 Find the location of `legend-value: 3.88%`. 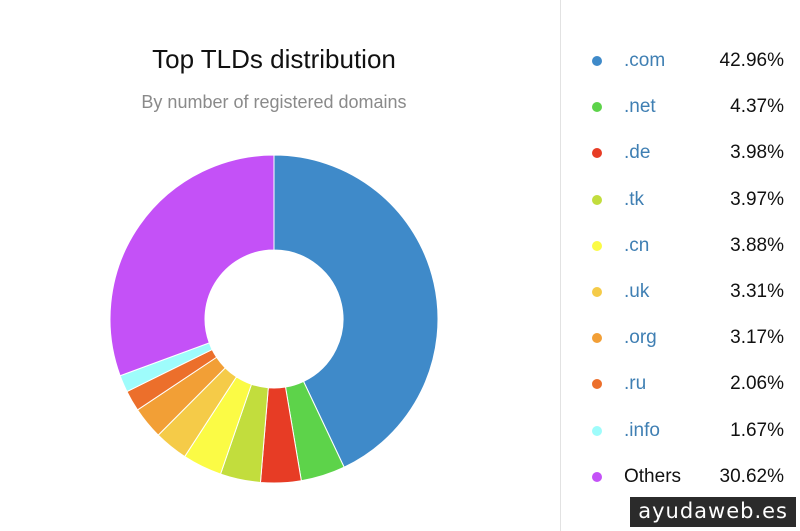

legend-value: 3.88% is located at coordinates (757, 245).